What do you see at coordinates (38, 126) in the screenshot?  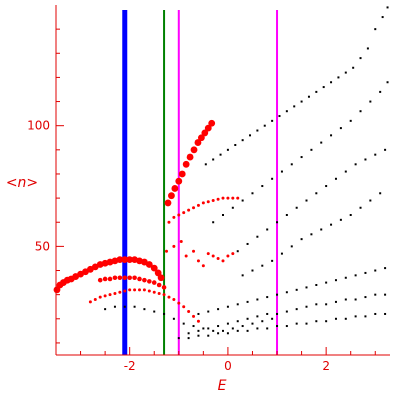 I see `y-tick-label: 100` at bounding box center [38, 126].